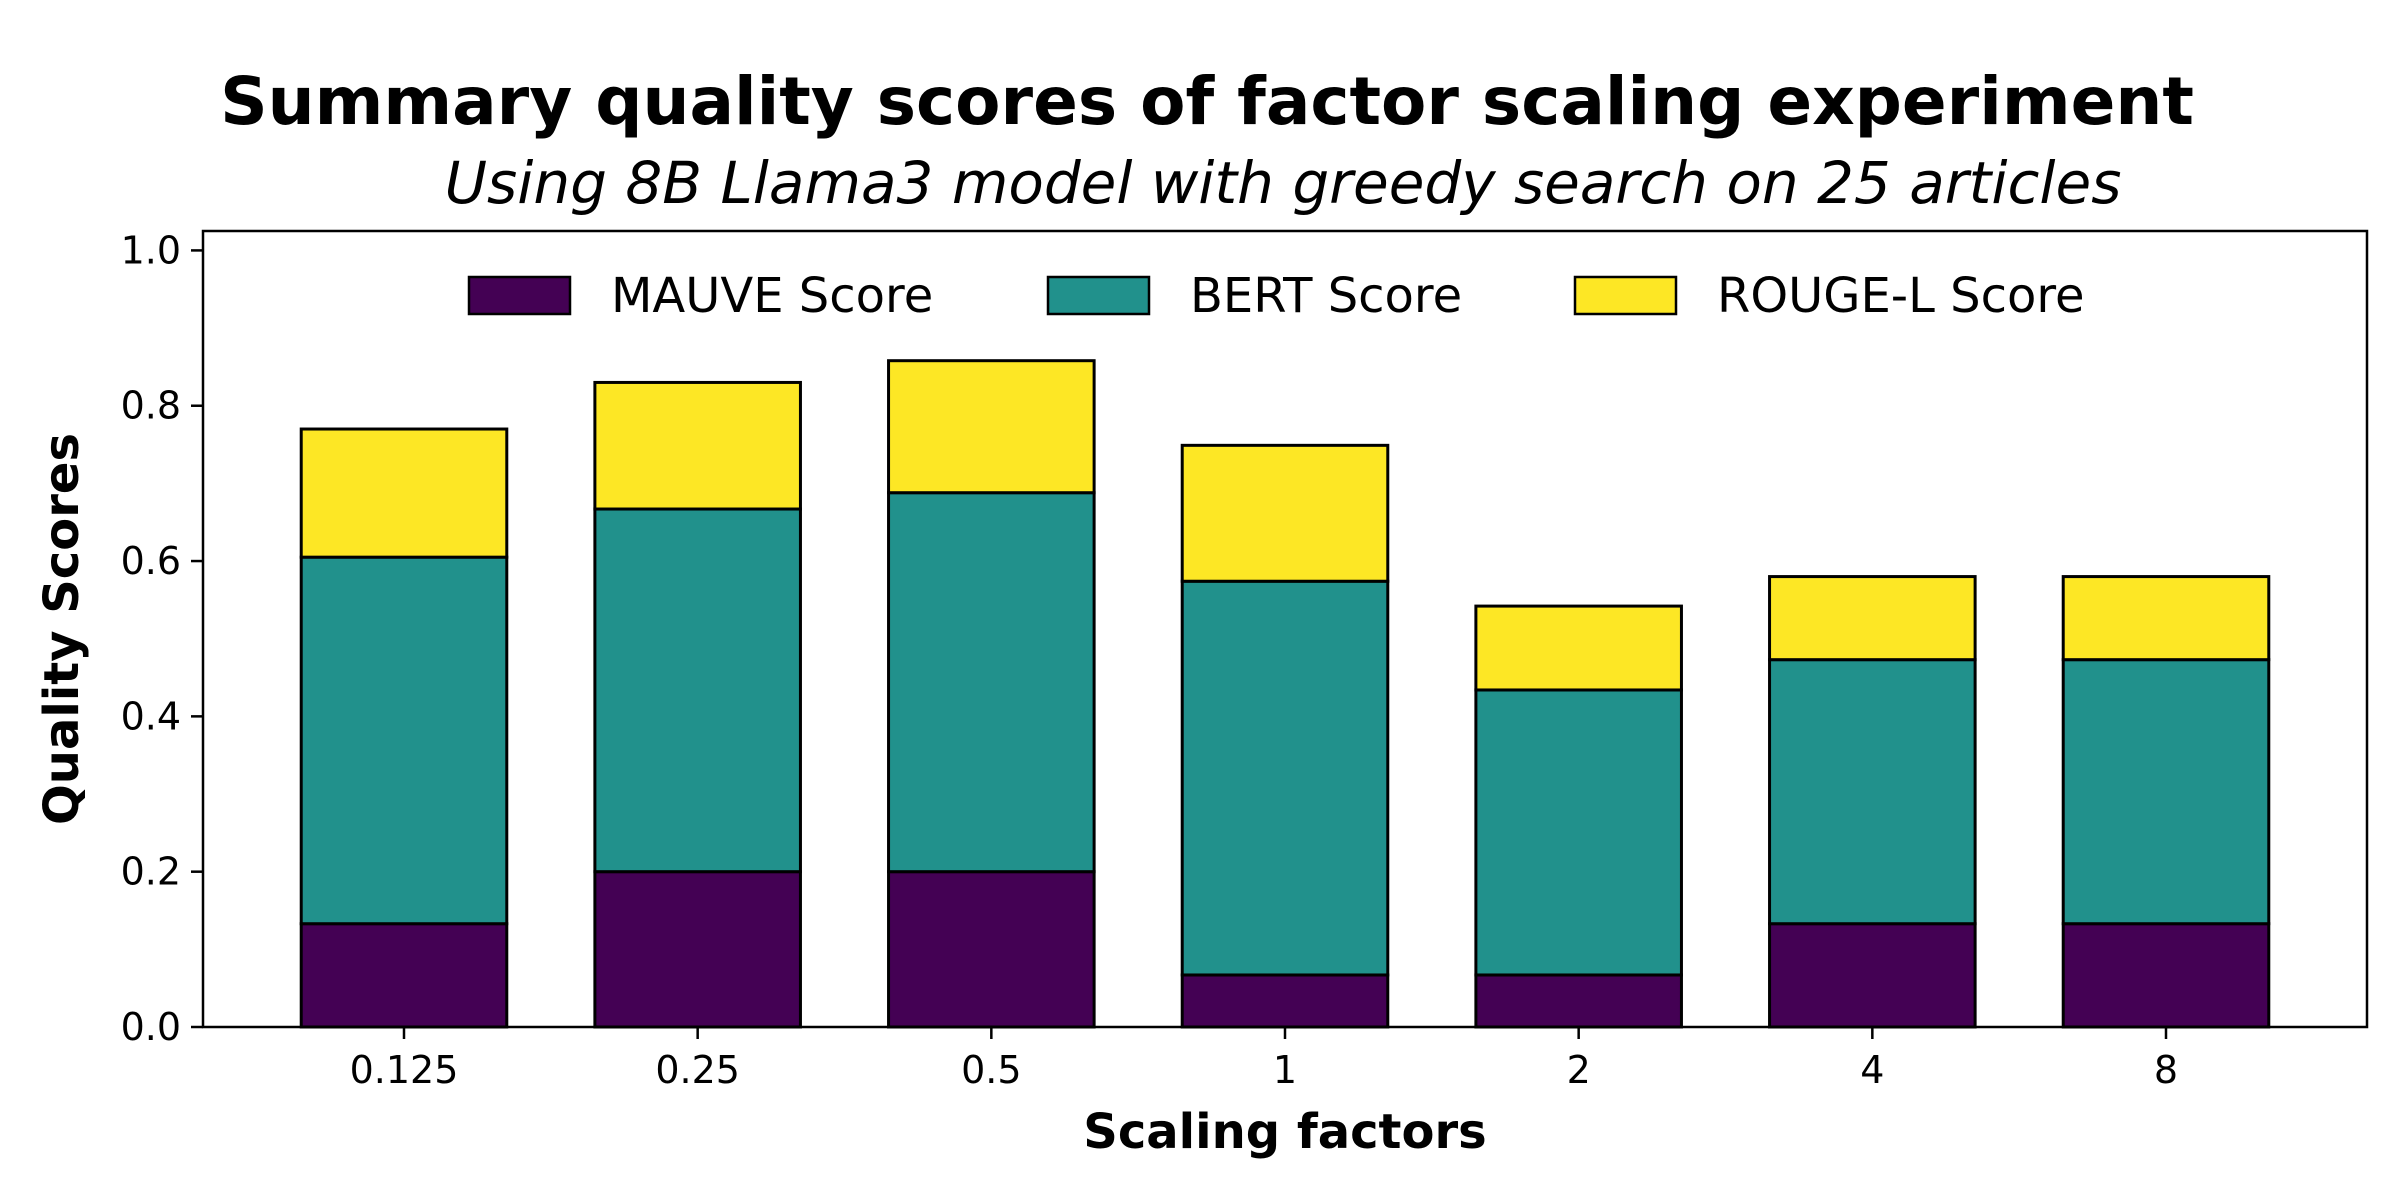  I want to click on x-tick-label: 2, so click(1579, 1070).